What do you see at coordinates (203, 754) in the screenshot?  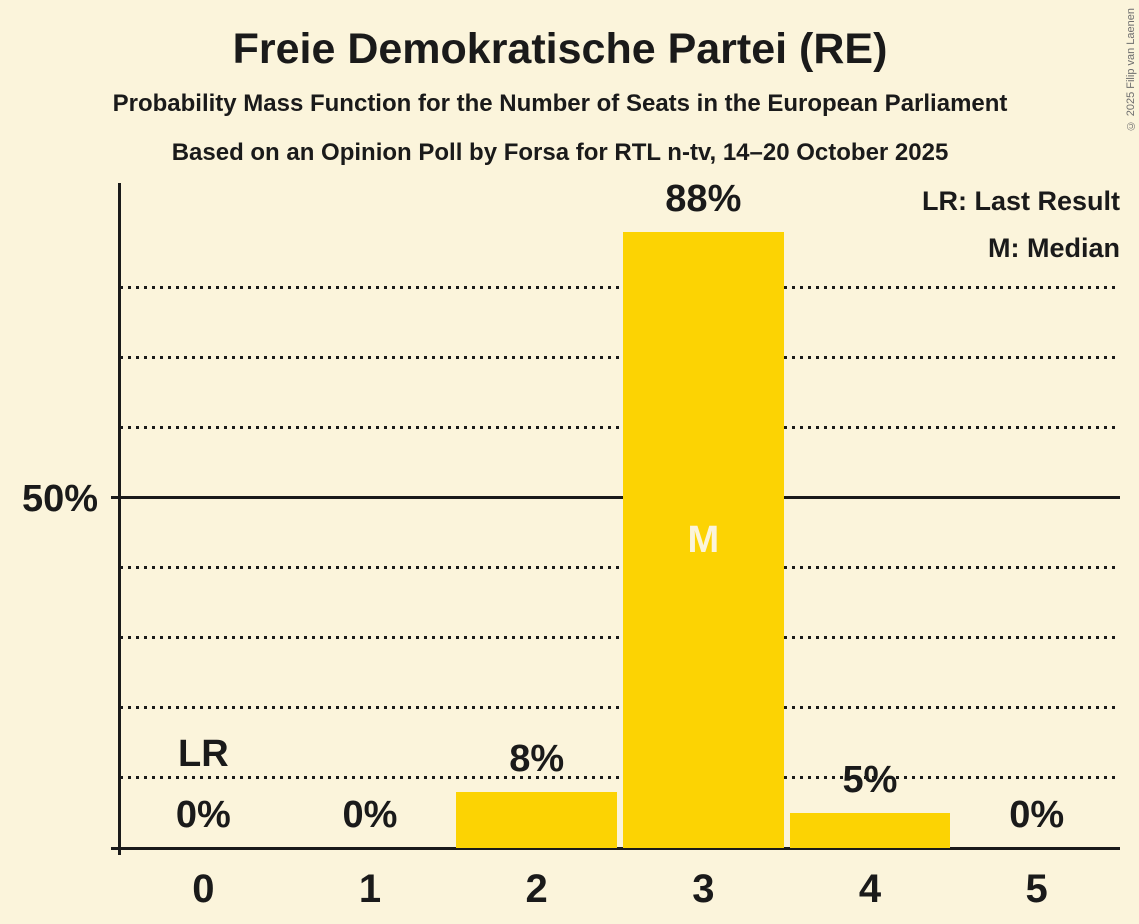 I see `last-result-marker: LR` at bounding box center [203, 754].